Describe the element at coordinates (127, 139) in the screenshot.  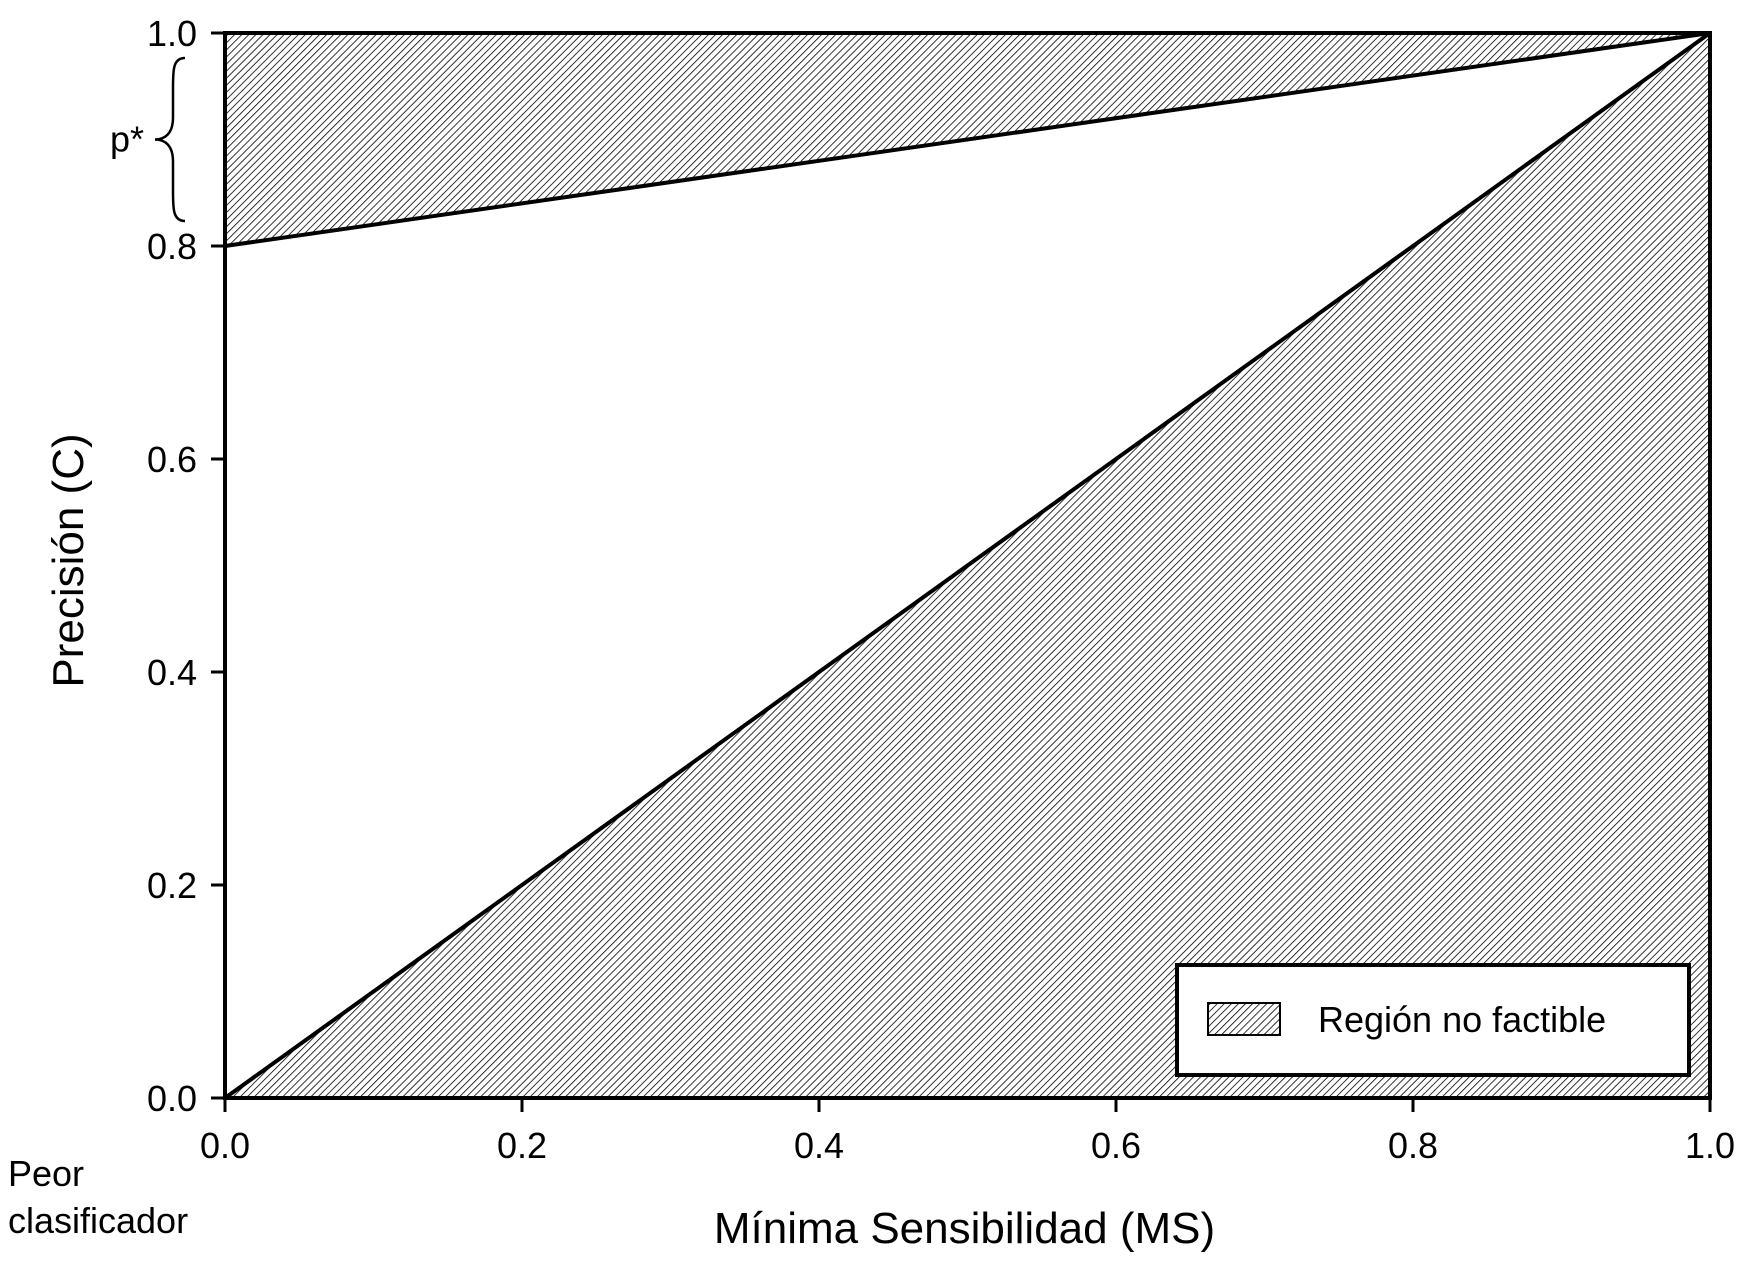
I see `p-star-label: p*` at that location.